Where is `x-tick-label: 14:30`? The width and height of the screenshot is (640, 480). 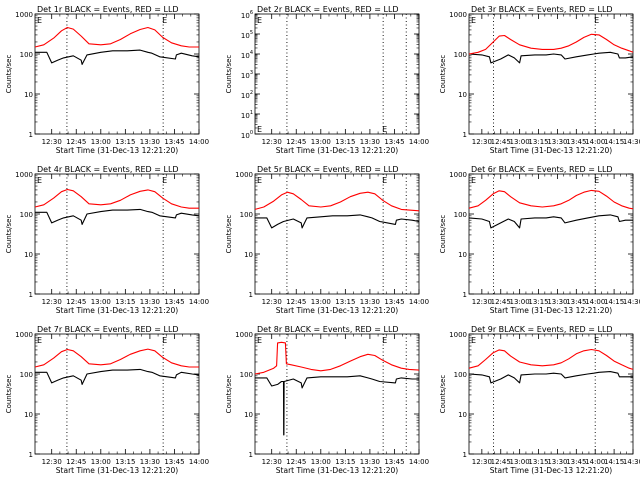 x-tick-label: 14:30 is located at coordinates (631, 462).